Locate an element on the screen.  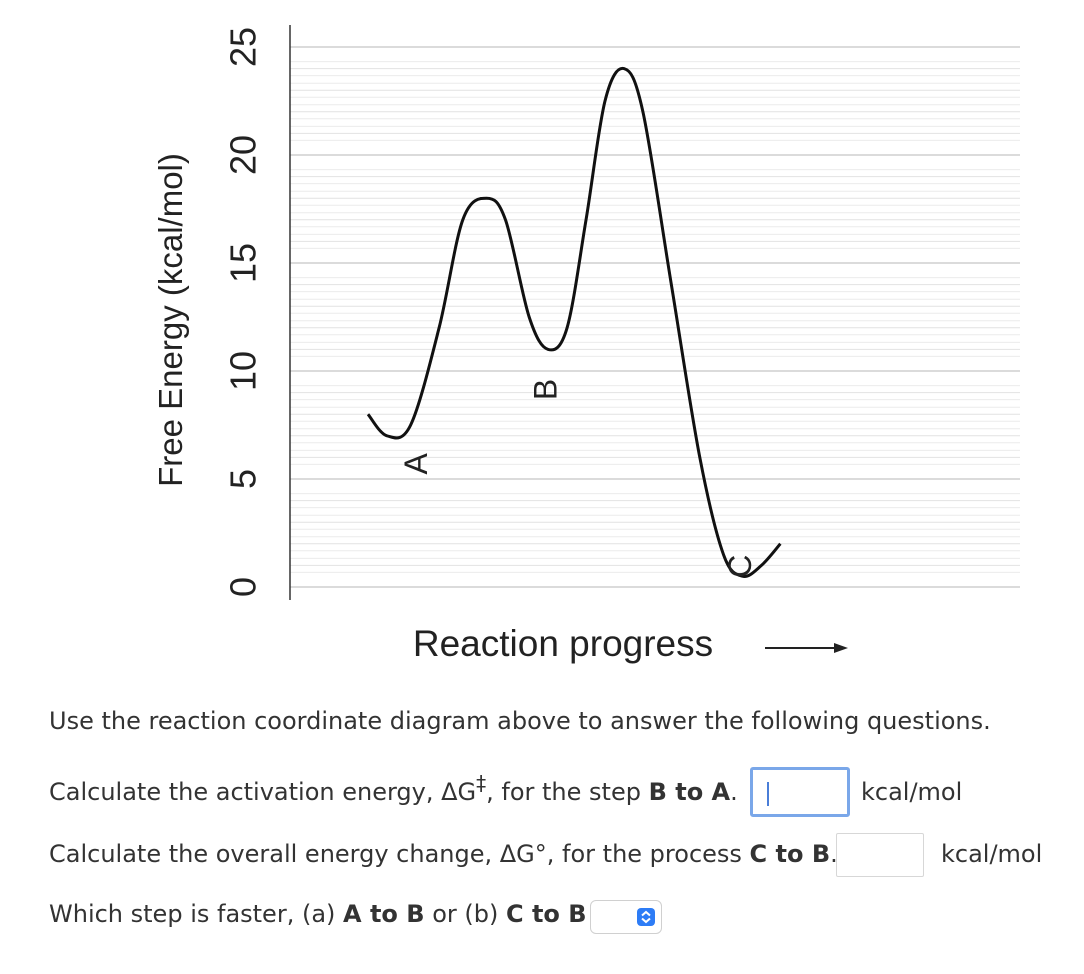
q1-mid: , for the step is located at coordinates (567, 792).